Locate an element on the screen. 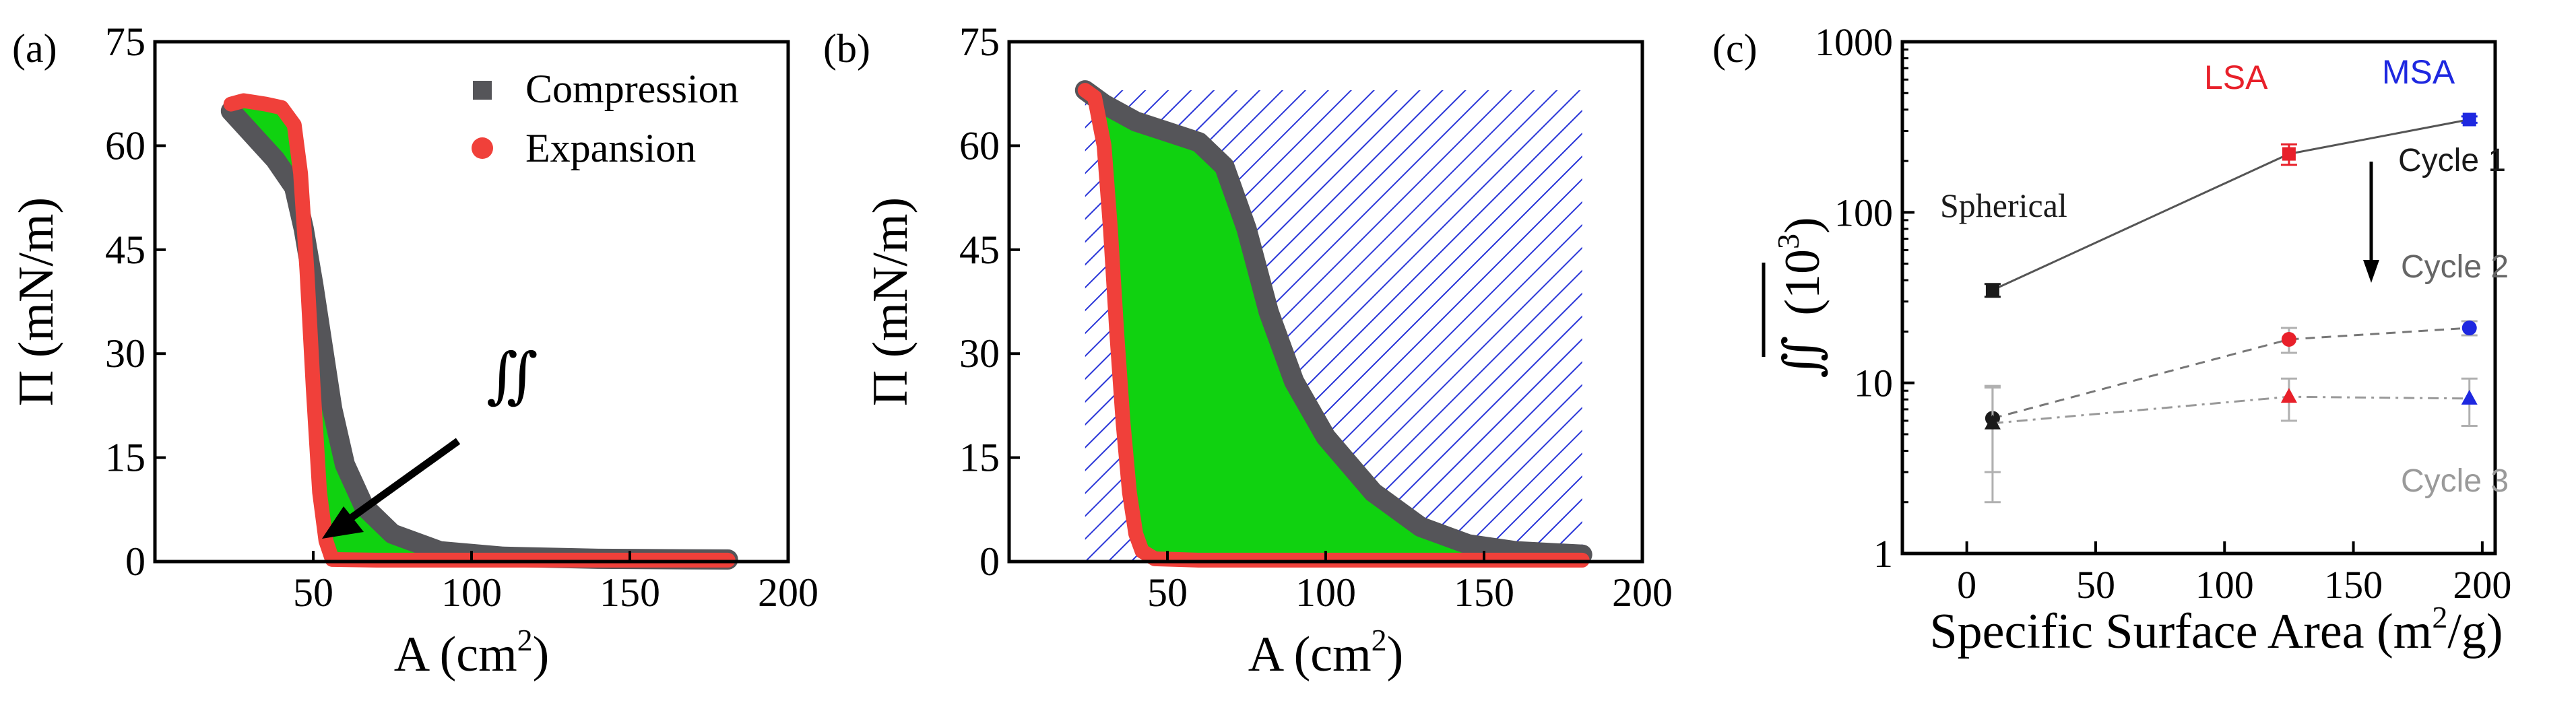 The image size is (2576, 705). panel-b-ytick-label: 75 is located at coordinates (980, 42).